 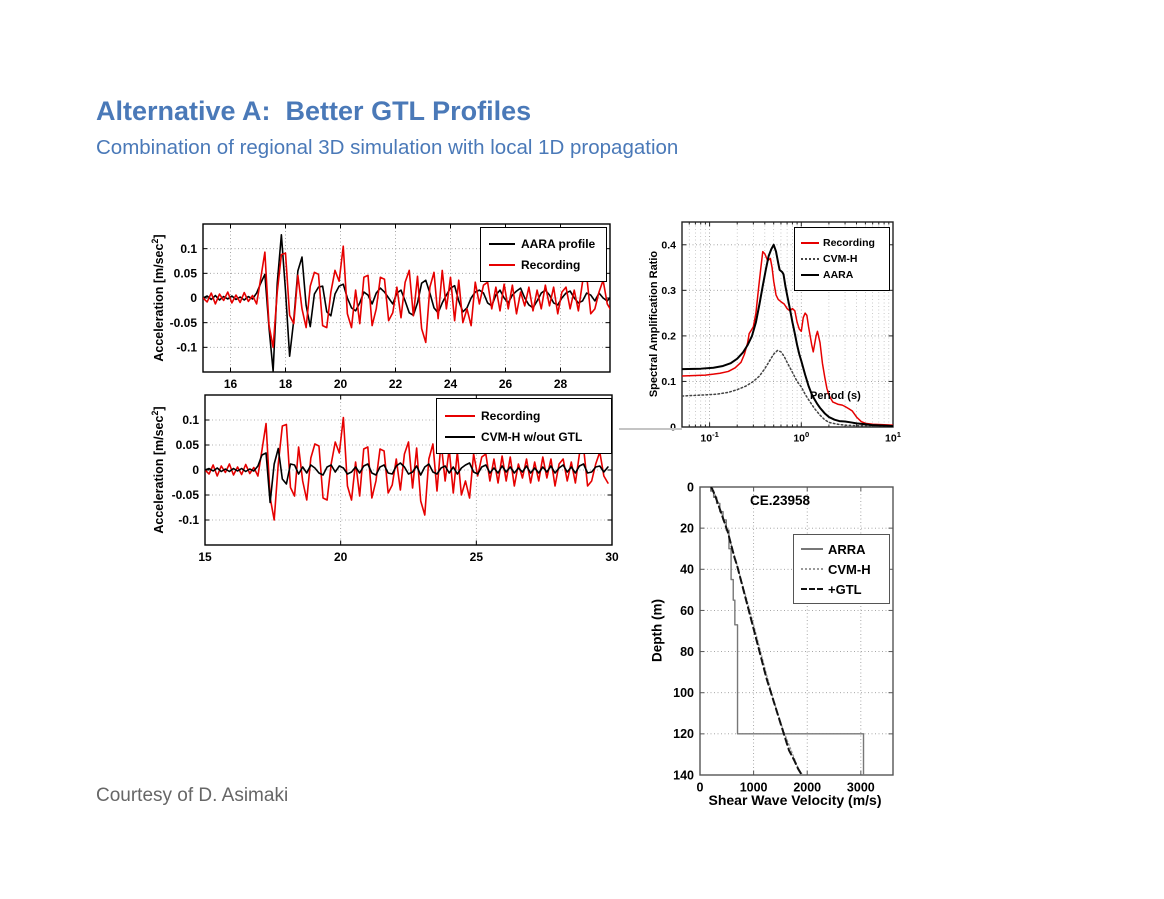 I want to click on svg-text: 0.3, so click(x=668, y=291).